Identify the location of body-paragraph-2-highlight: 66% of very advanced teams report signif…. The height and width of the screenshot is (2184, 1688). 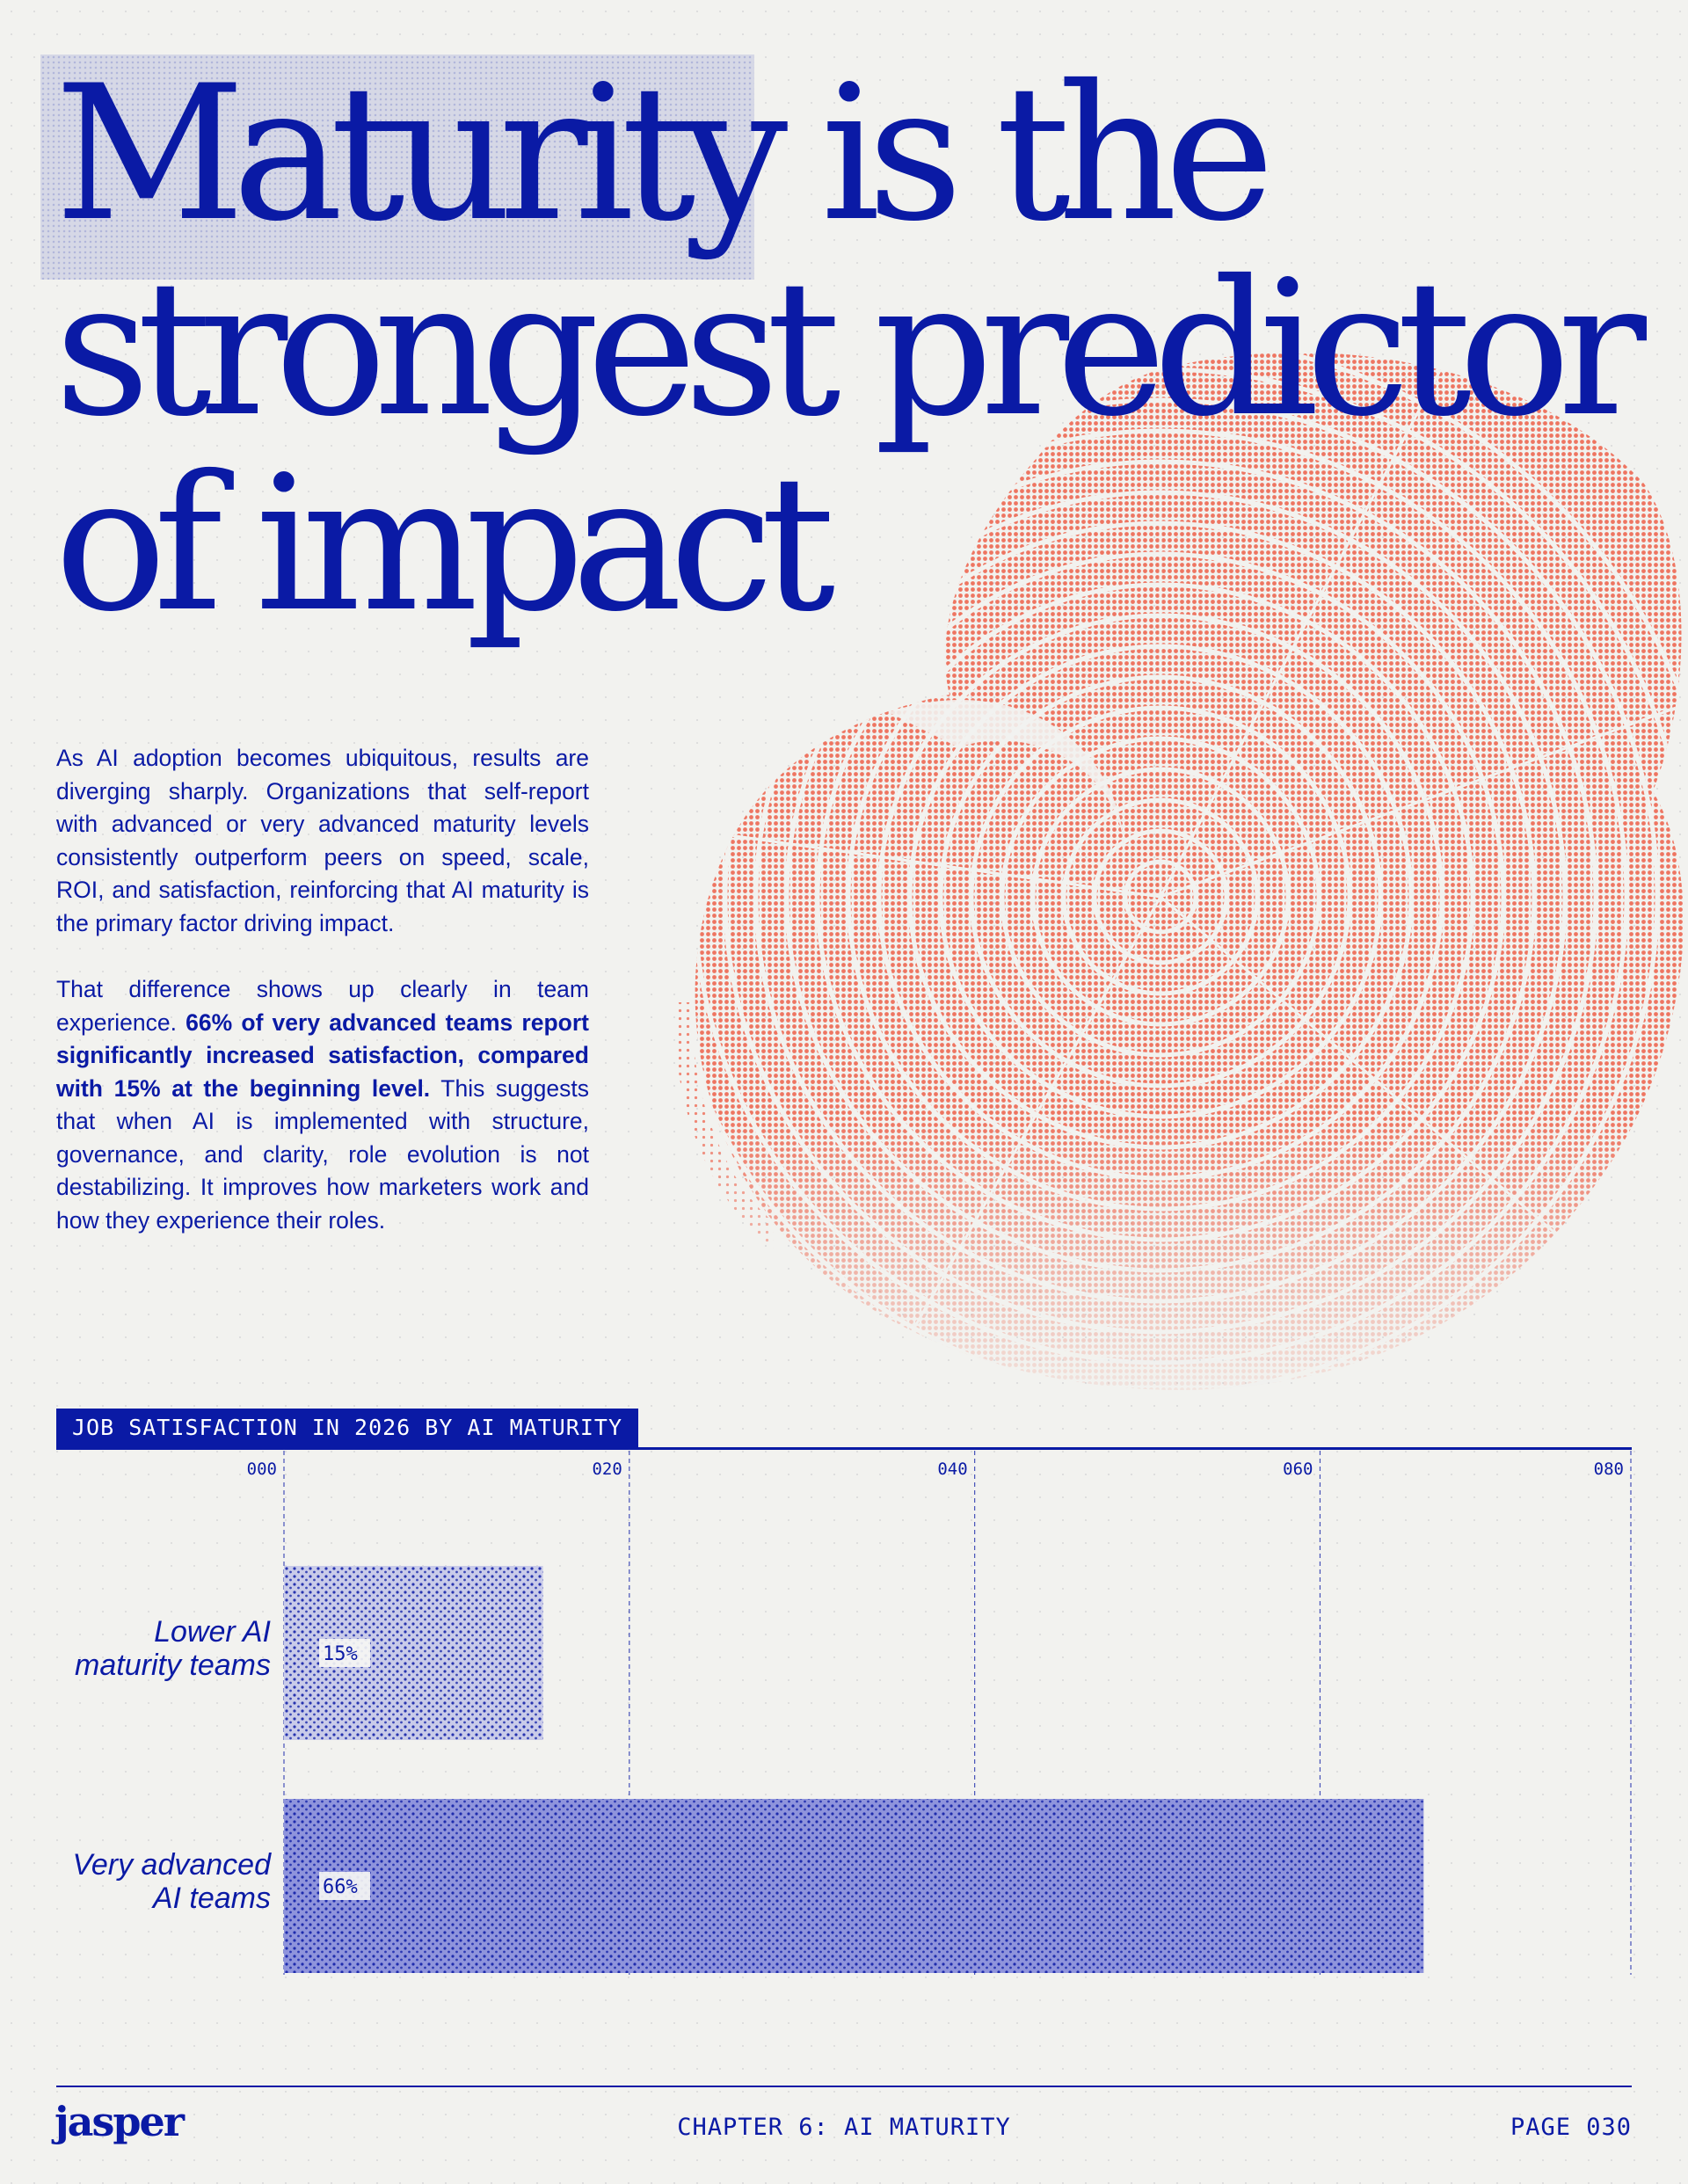
(322, 1055).